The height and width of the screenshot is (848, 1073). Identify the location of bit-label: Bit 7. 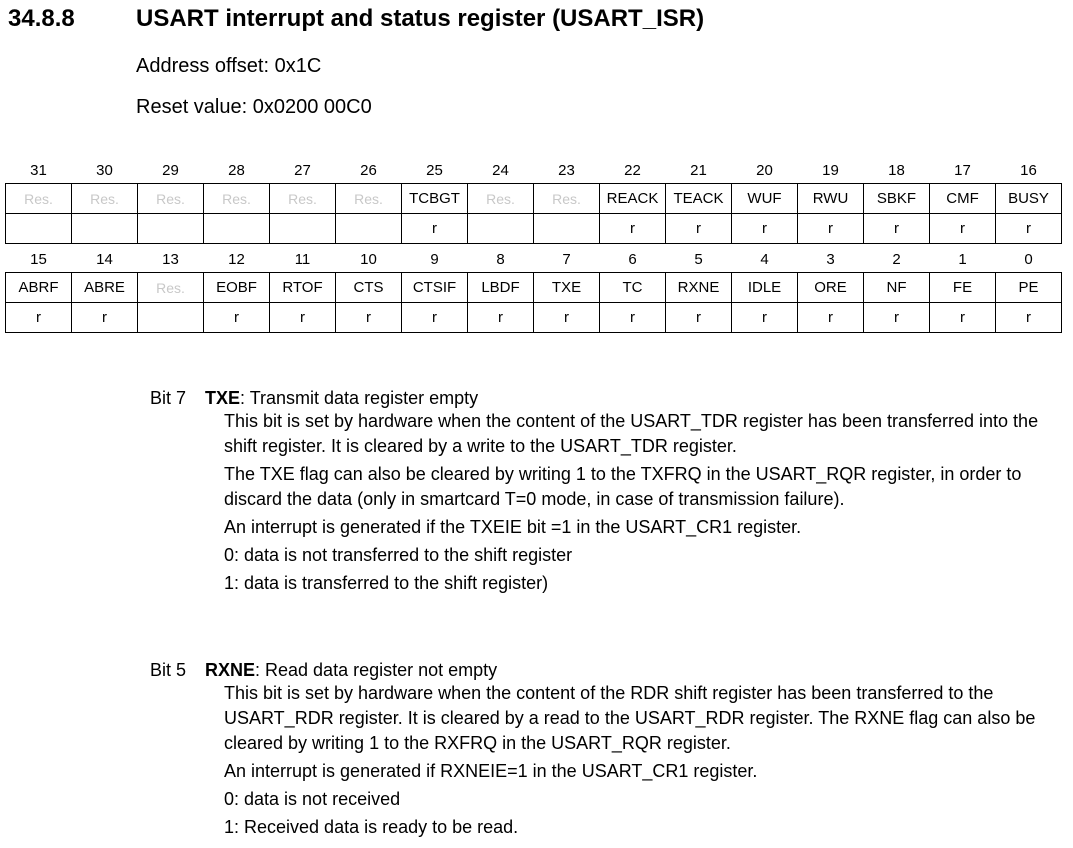
(168, 398).